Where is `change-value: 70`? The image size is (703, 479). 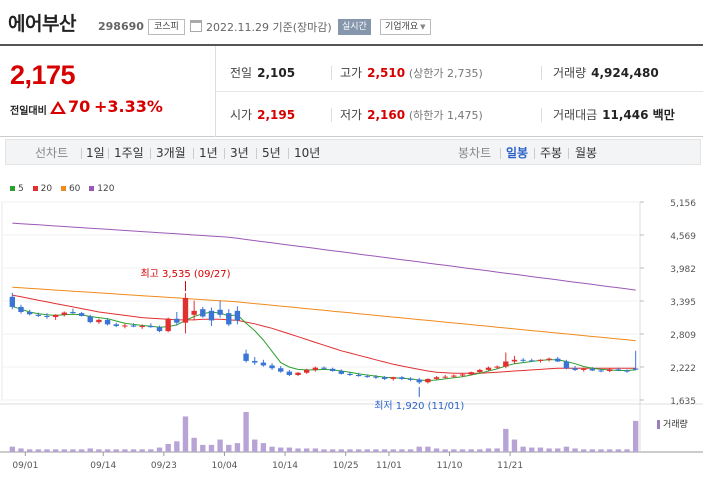
change-value: 70 is located at coordinates (79, 106).